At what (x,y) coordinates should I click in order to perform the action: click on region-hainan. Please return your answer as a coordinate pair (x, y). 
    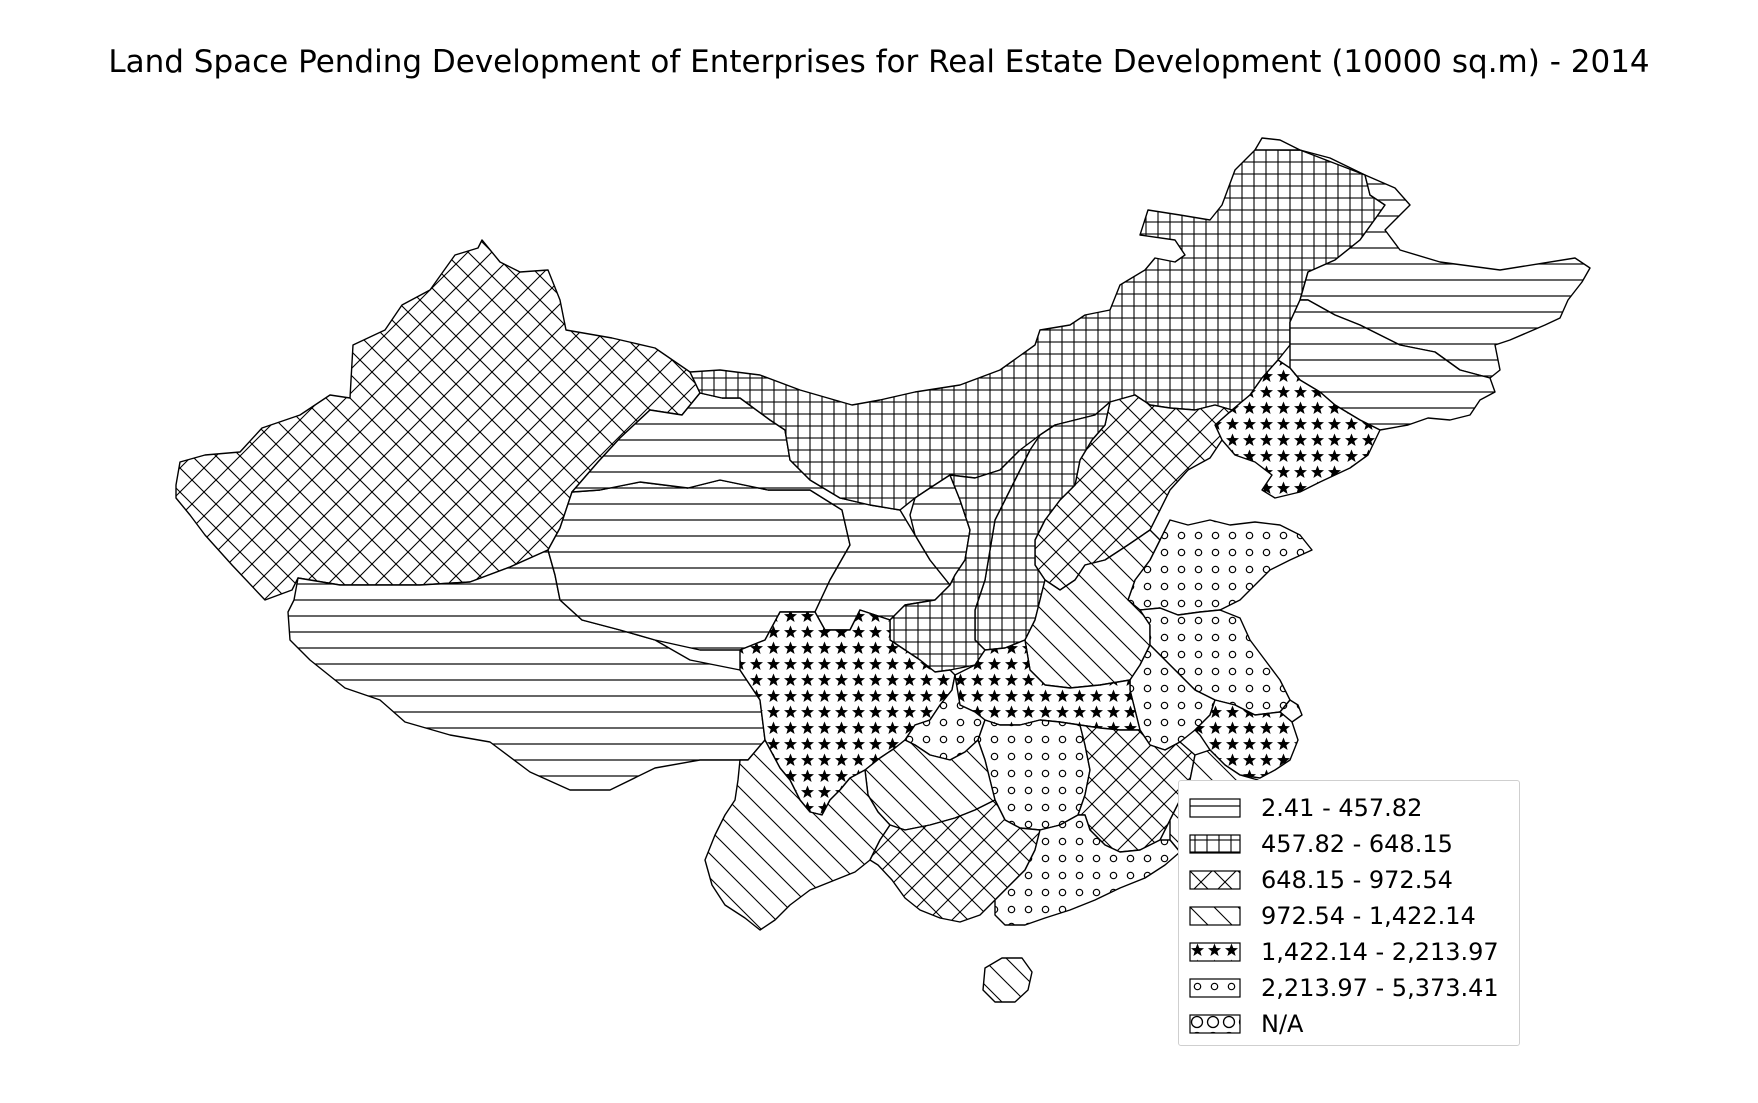
    Looking at the image, I should click on (1007, 980).